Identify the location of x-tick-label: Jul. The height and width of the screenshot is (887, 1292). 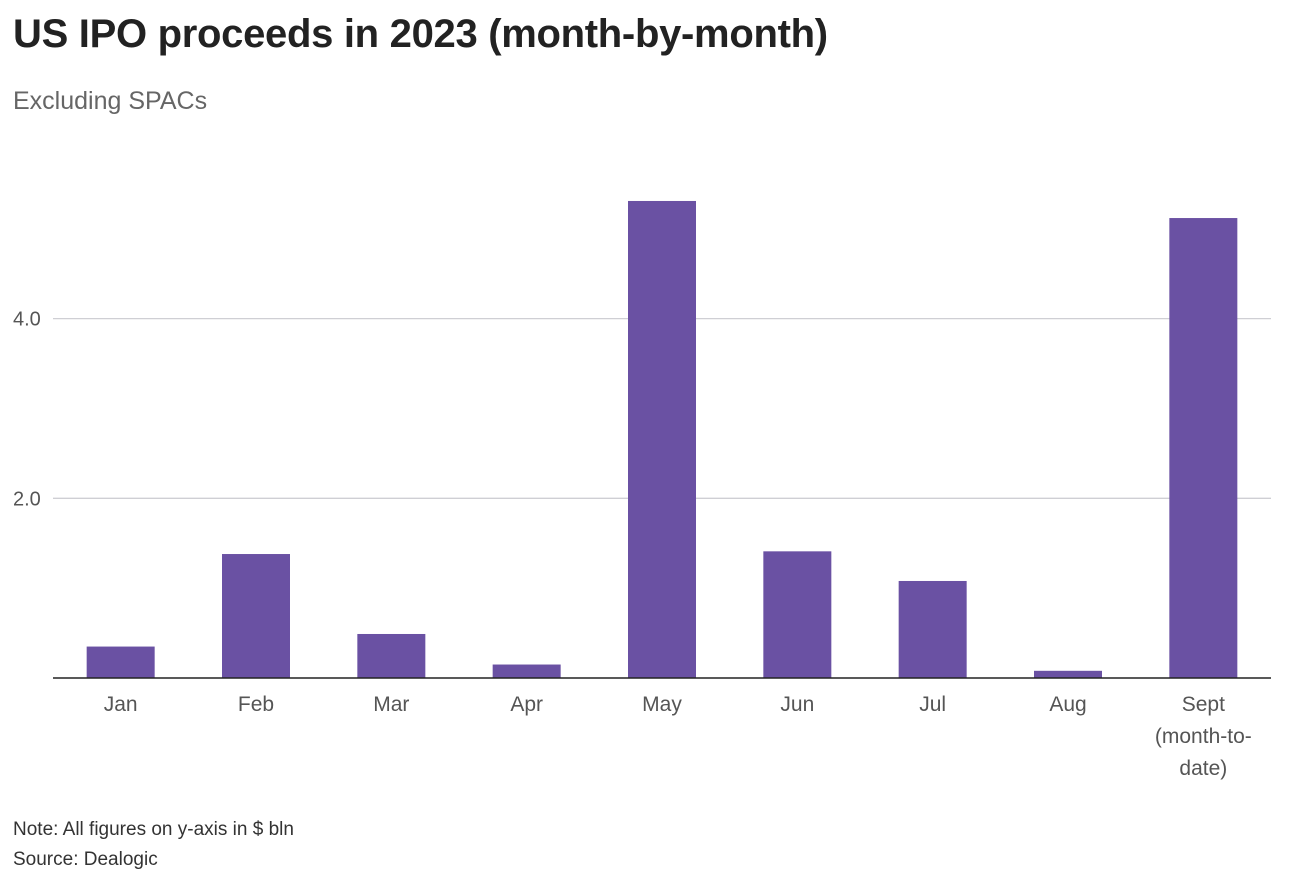
(932, 704).